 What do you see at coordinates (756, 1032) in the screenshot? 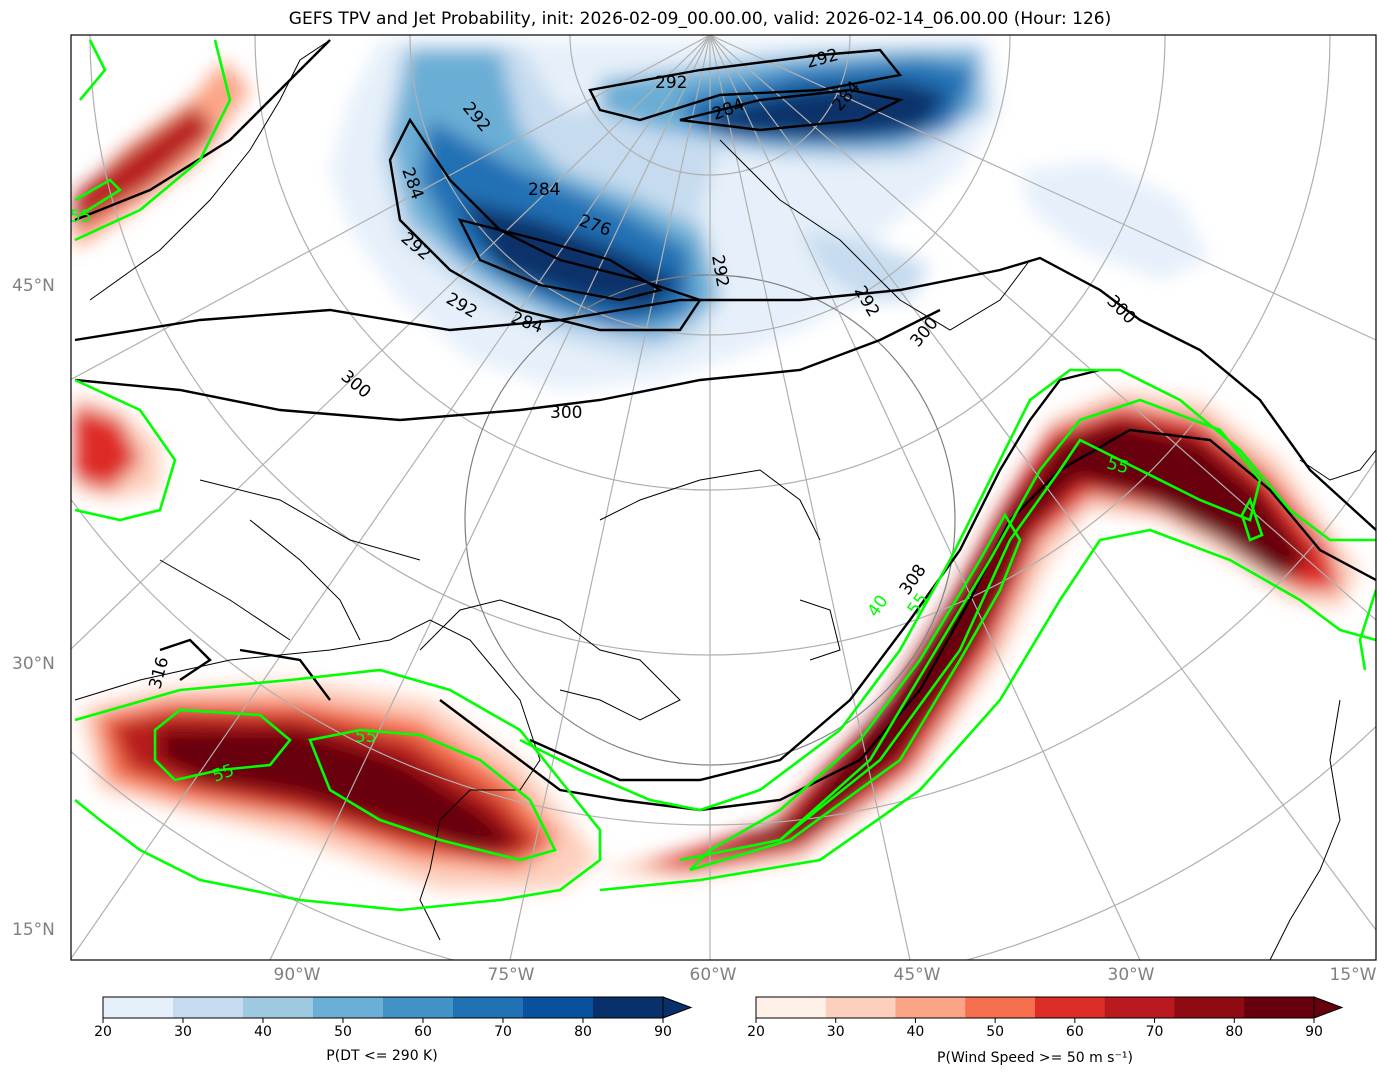
I see `colorbar-right-tick-label: 20` at bounding box center [756, 1032].